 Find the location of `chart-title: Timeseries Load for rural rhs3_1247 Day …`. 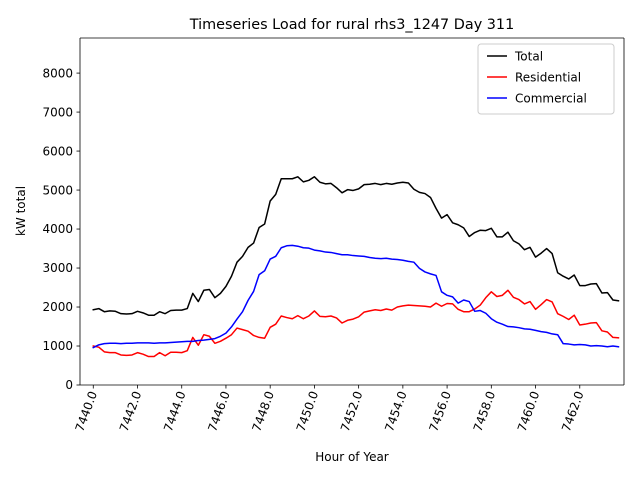

chart-title: Timeseries Load for rural rhs3_1247 Day … is located at coordinates (352, 25).